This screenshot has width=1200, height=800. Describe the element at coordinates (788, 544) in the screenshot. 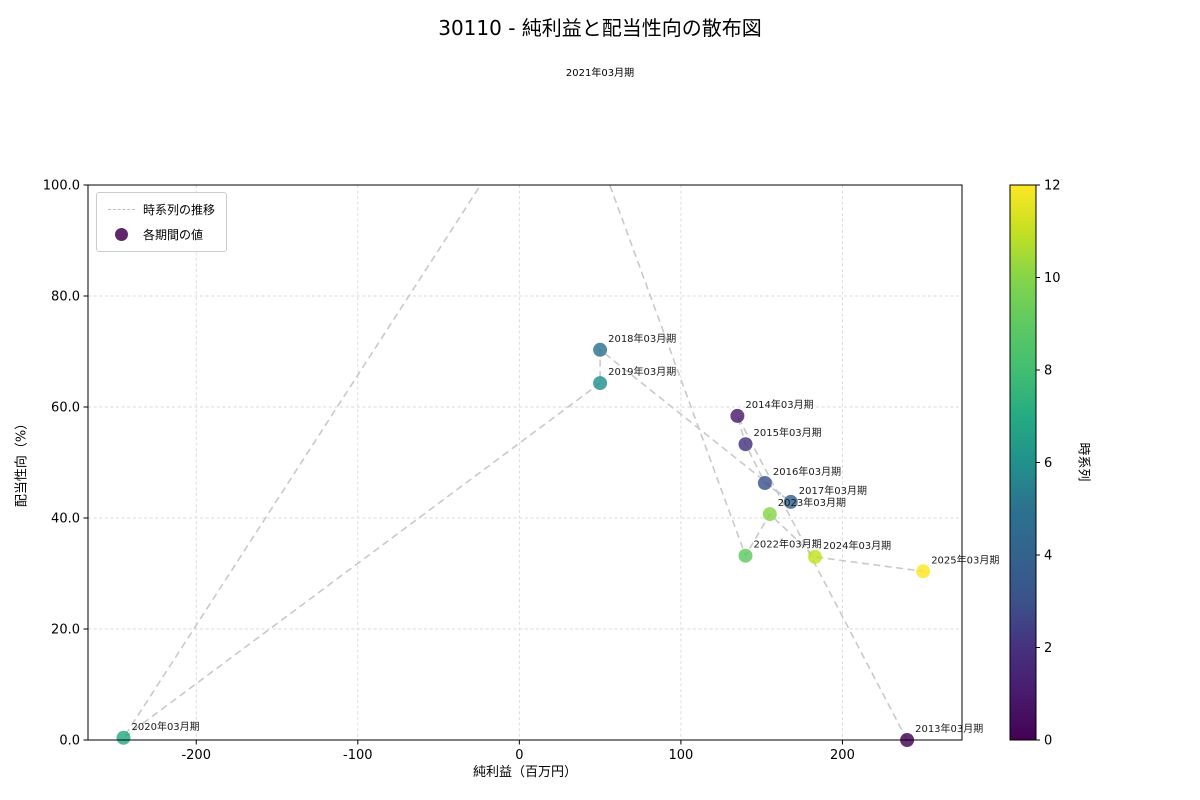

I see `point-label: 2022年03月期` at that location.